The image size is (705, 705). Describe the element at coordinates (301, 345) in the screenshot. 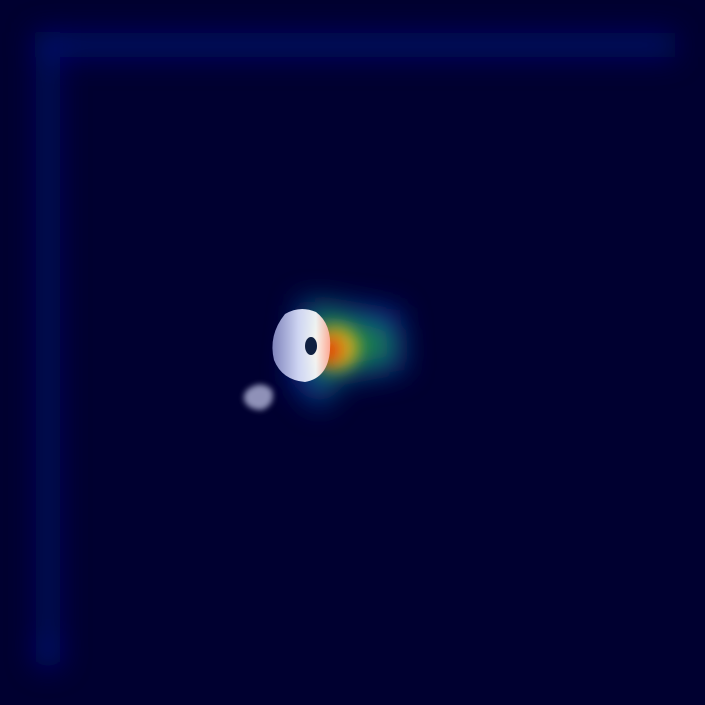

I see `asteroid` at that location.